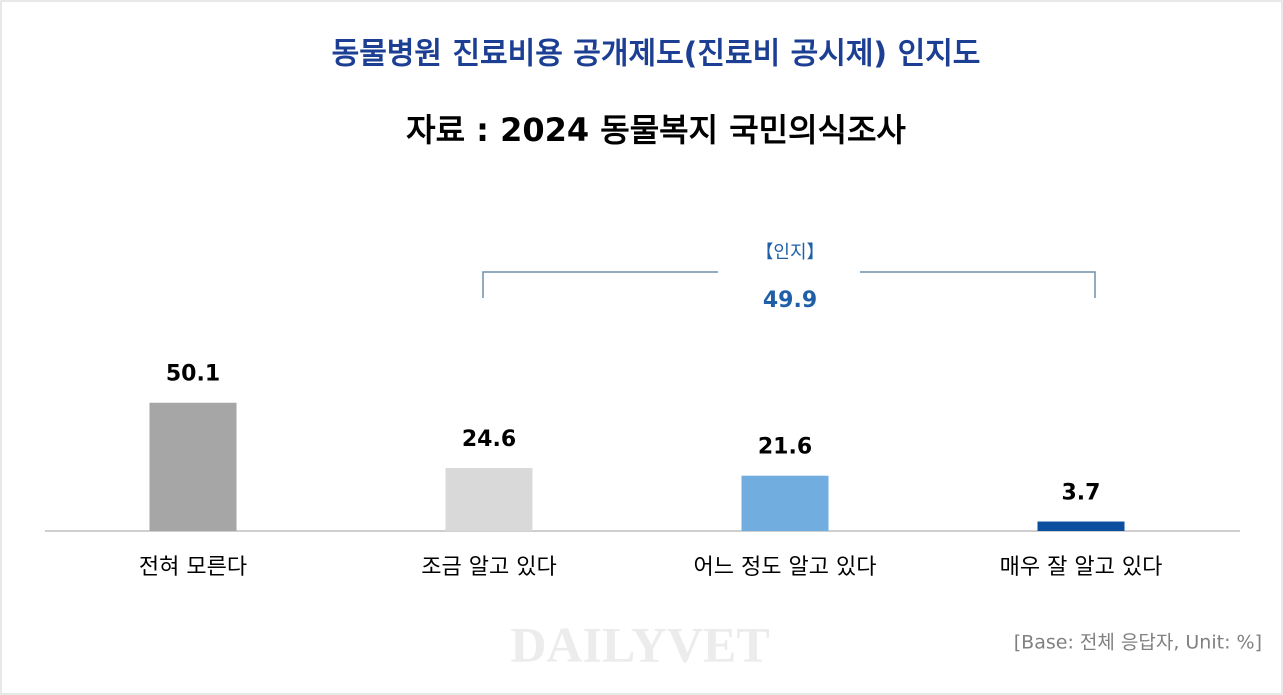 The image size is (1283, 695). What do you see at coordinates (1081, 567) in the screenshot?
I see `x-tick-label: 매우 잘 알고 있다` at bounding box center [1081, 567].